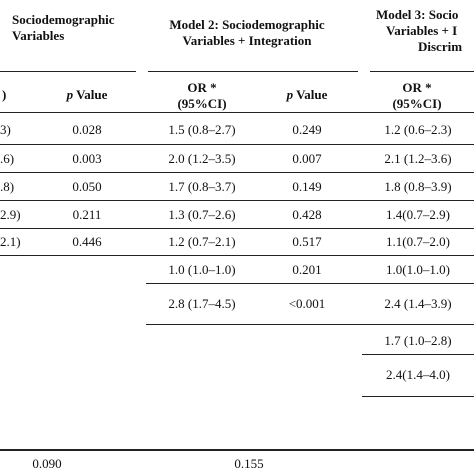 Image resolution: width=474 pixels, height=474 pixels. What do you see at coordinates (47, 463) in the screenshot?
I see `footer-m1-value: 0.090` at bounding box center [47, 463].